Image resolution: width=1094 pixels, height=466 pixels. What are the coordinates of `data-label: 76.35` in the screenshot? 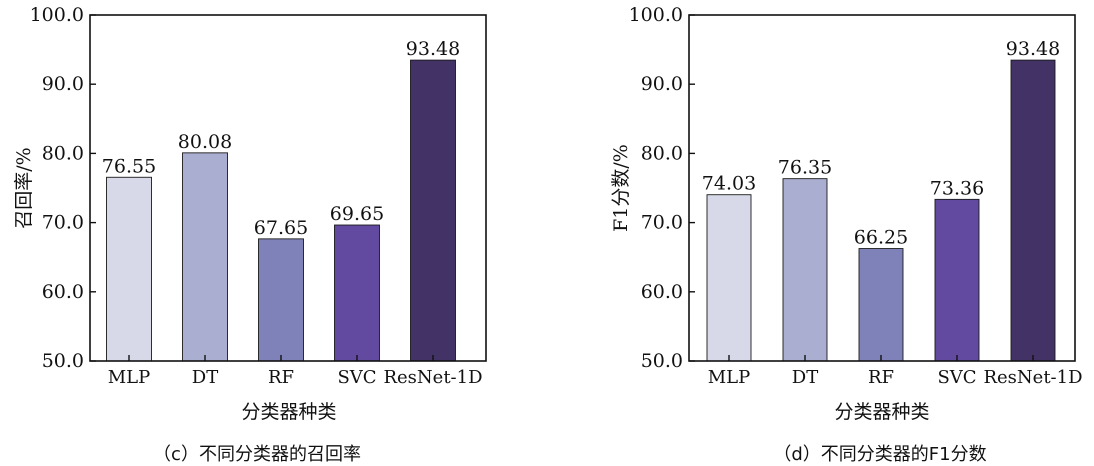 It's located at (805, 168).